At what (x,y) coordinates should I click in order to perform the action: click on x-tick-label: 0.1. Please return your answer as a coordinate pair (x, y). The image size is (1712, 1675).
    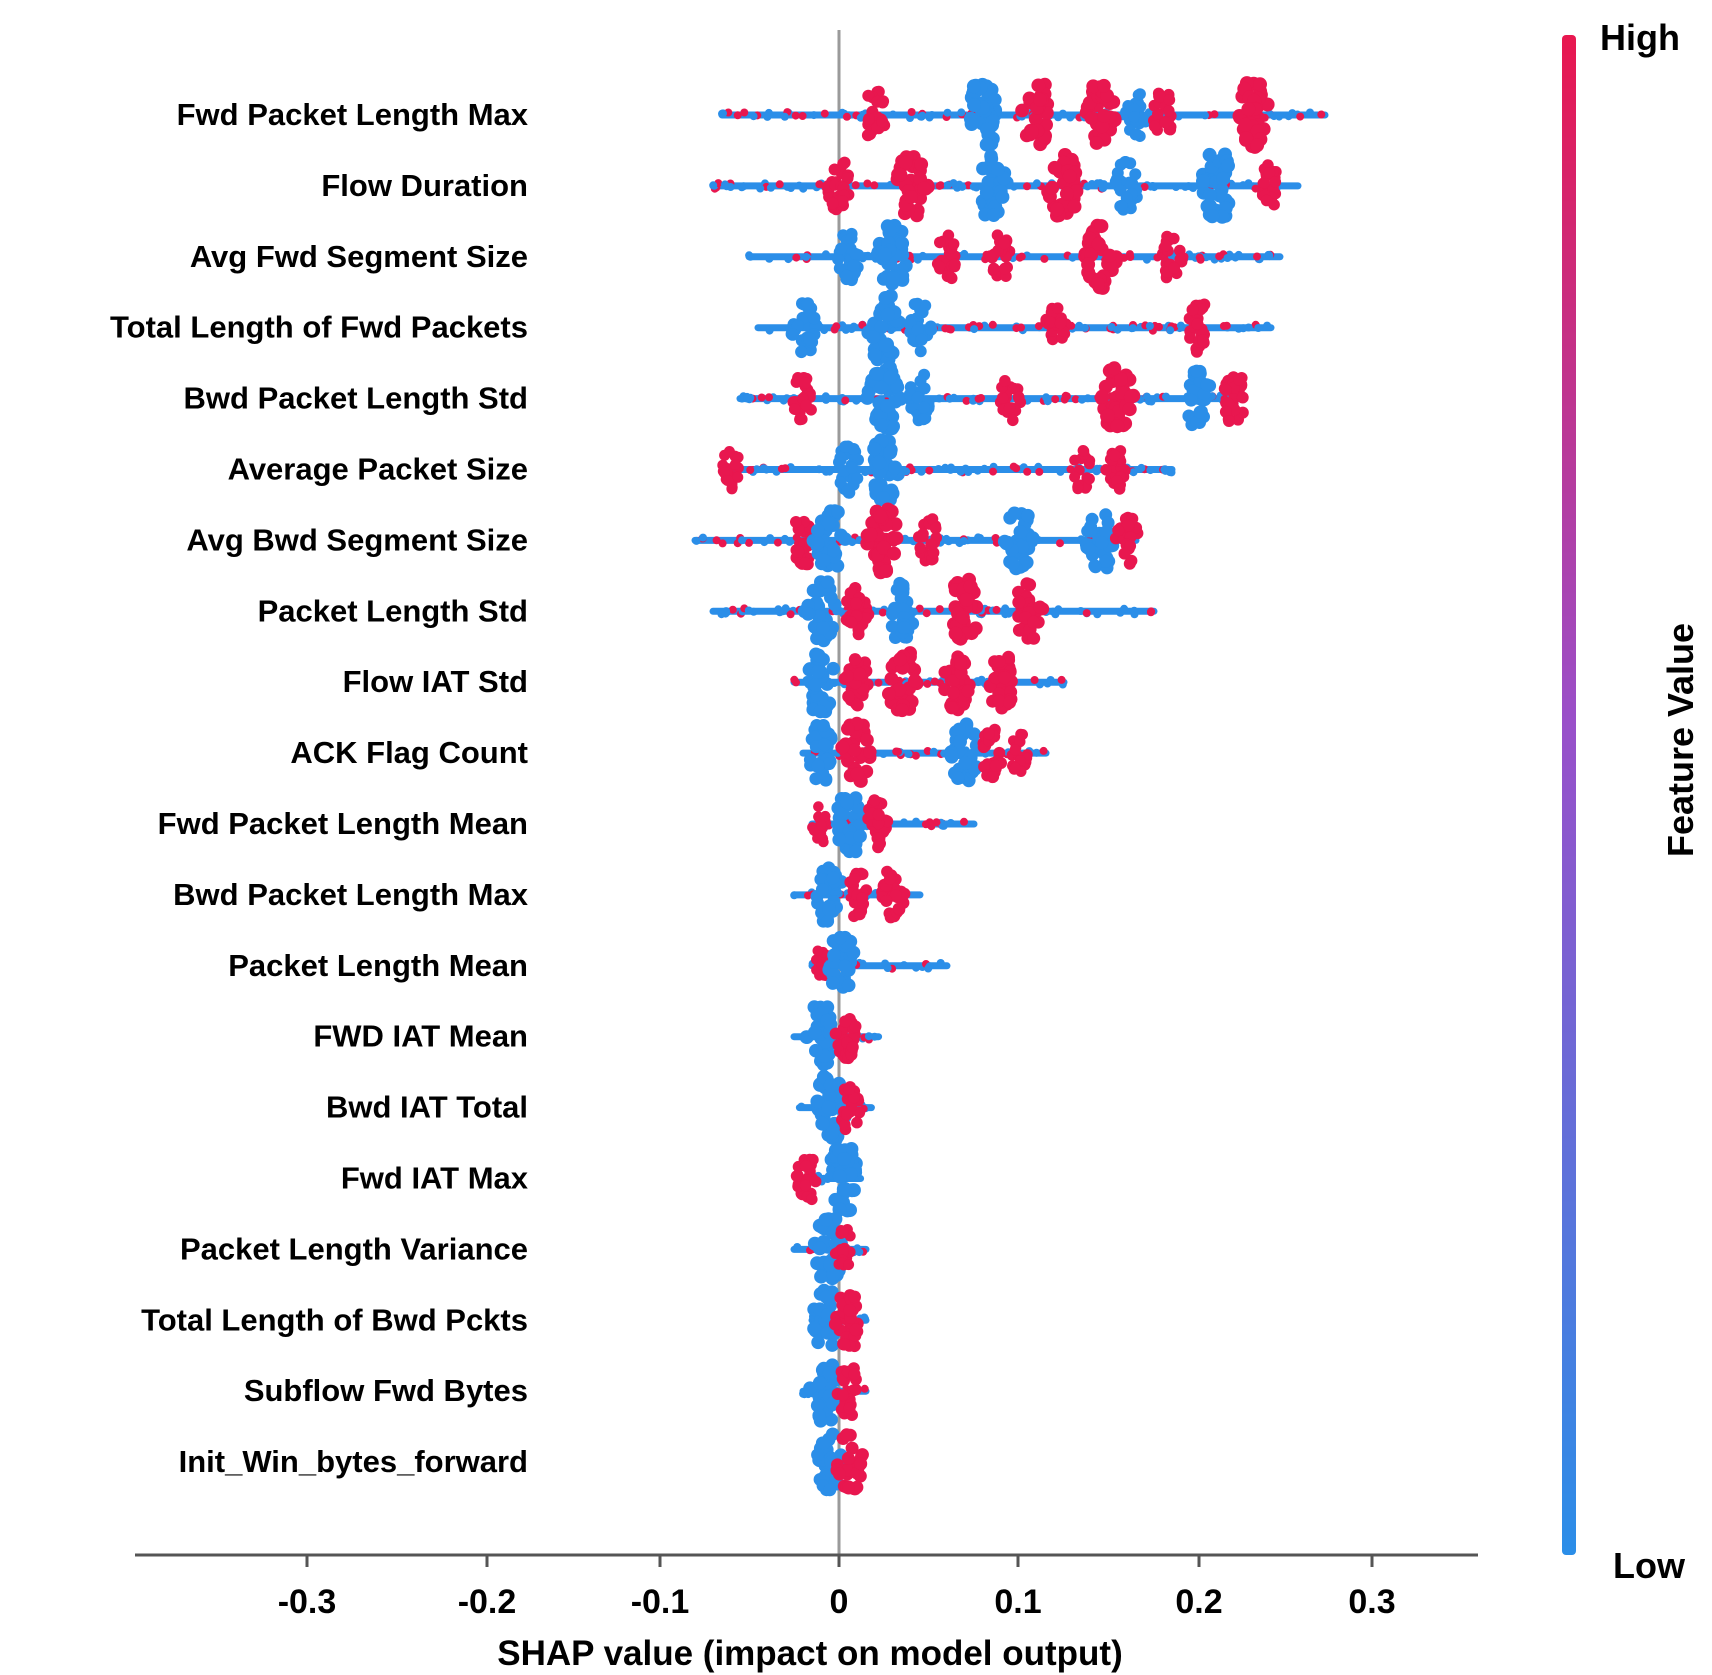
    Looking at the image, I should click on (1017, 1602).